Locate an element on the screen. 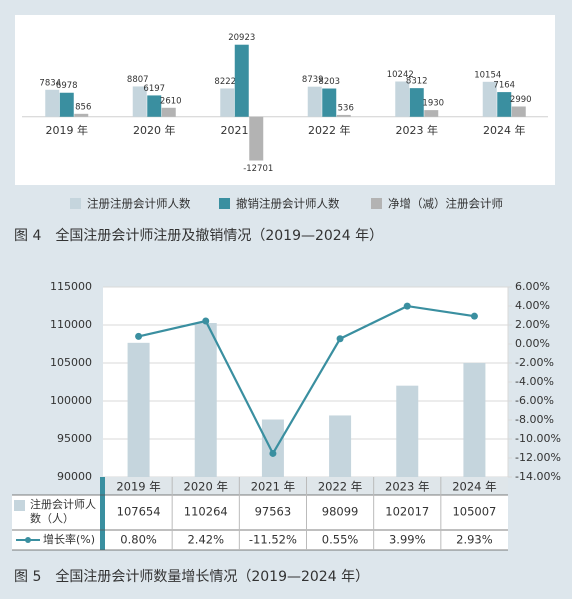 This screenshot has height=599, width=572. legend-label: 净增（减）注册会计师 is located at coordinates (445, 204).